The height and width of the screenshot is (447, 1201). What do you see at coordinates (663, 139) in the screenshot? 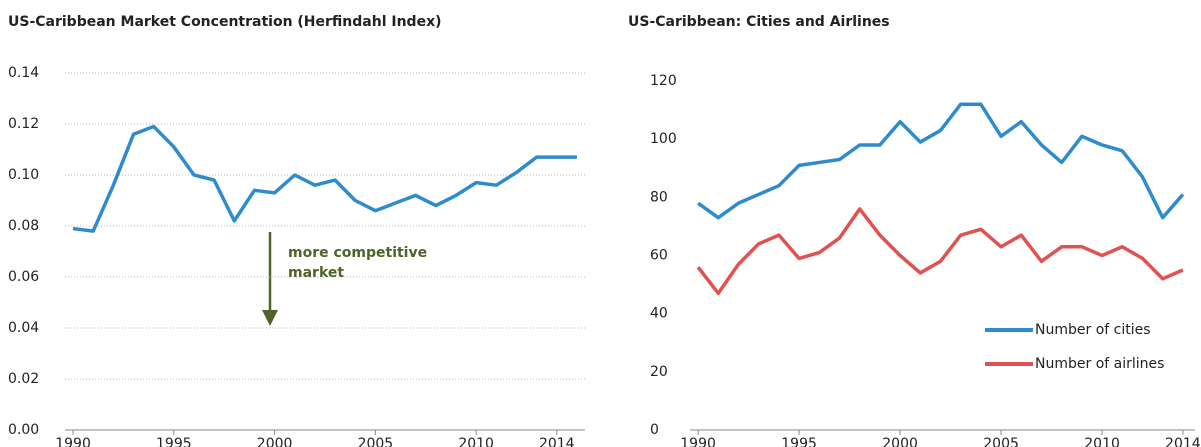
I see `y-tick-label: 100` at bounding box center [663, 139].